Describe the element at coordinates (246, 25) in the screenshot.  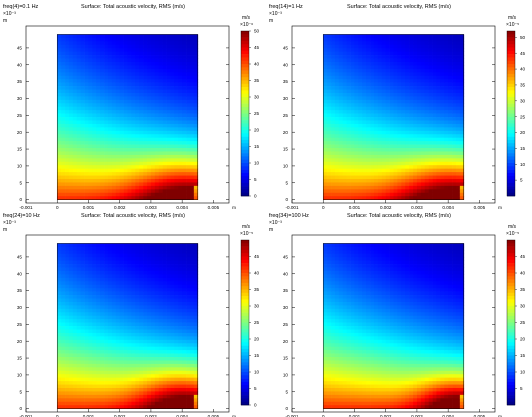
I see `colorbar-exponent-label: ×10⁻⁶` at that location.